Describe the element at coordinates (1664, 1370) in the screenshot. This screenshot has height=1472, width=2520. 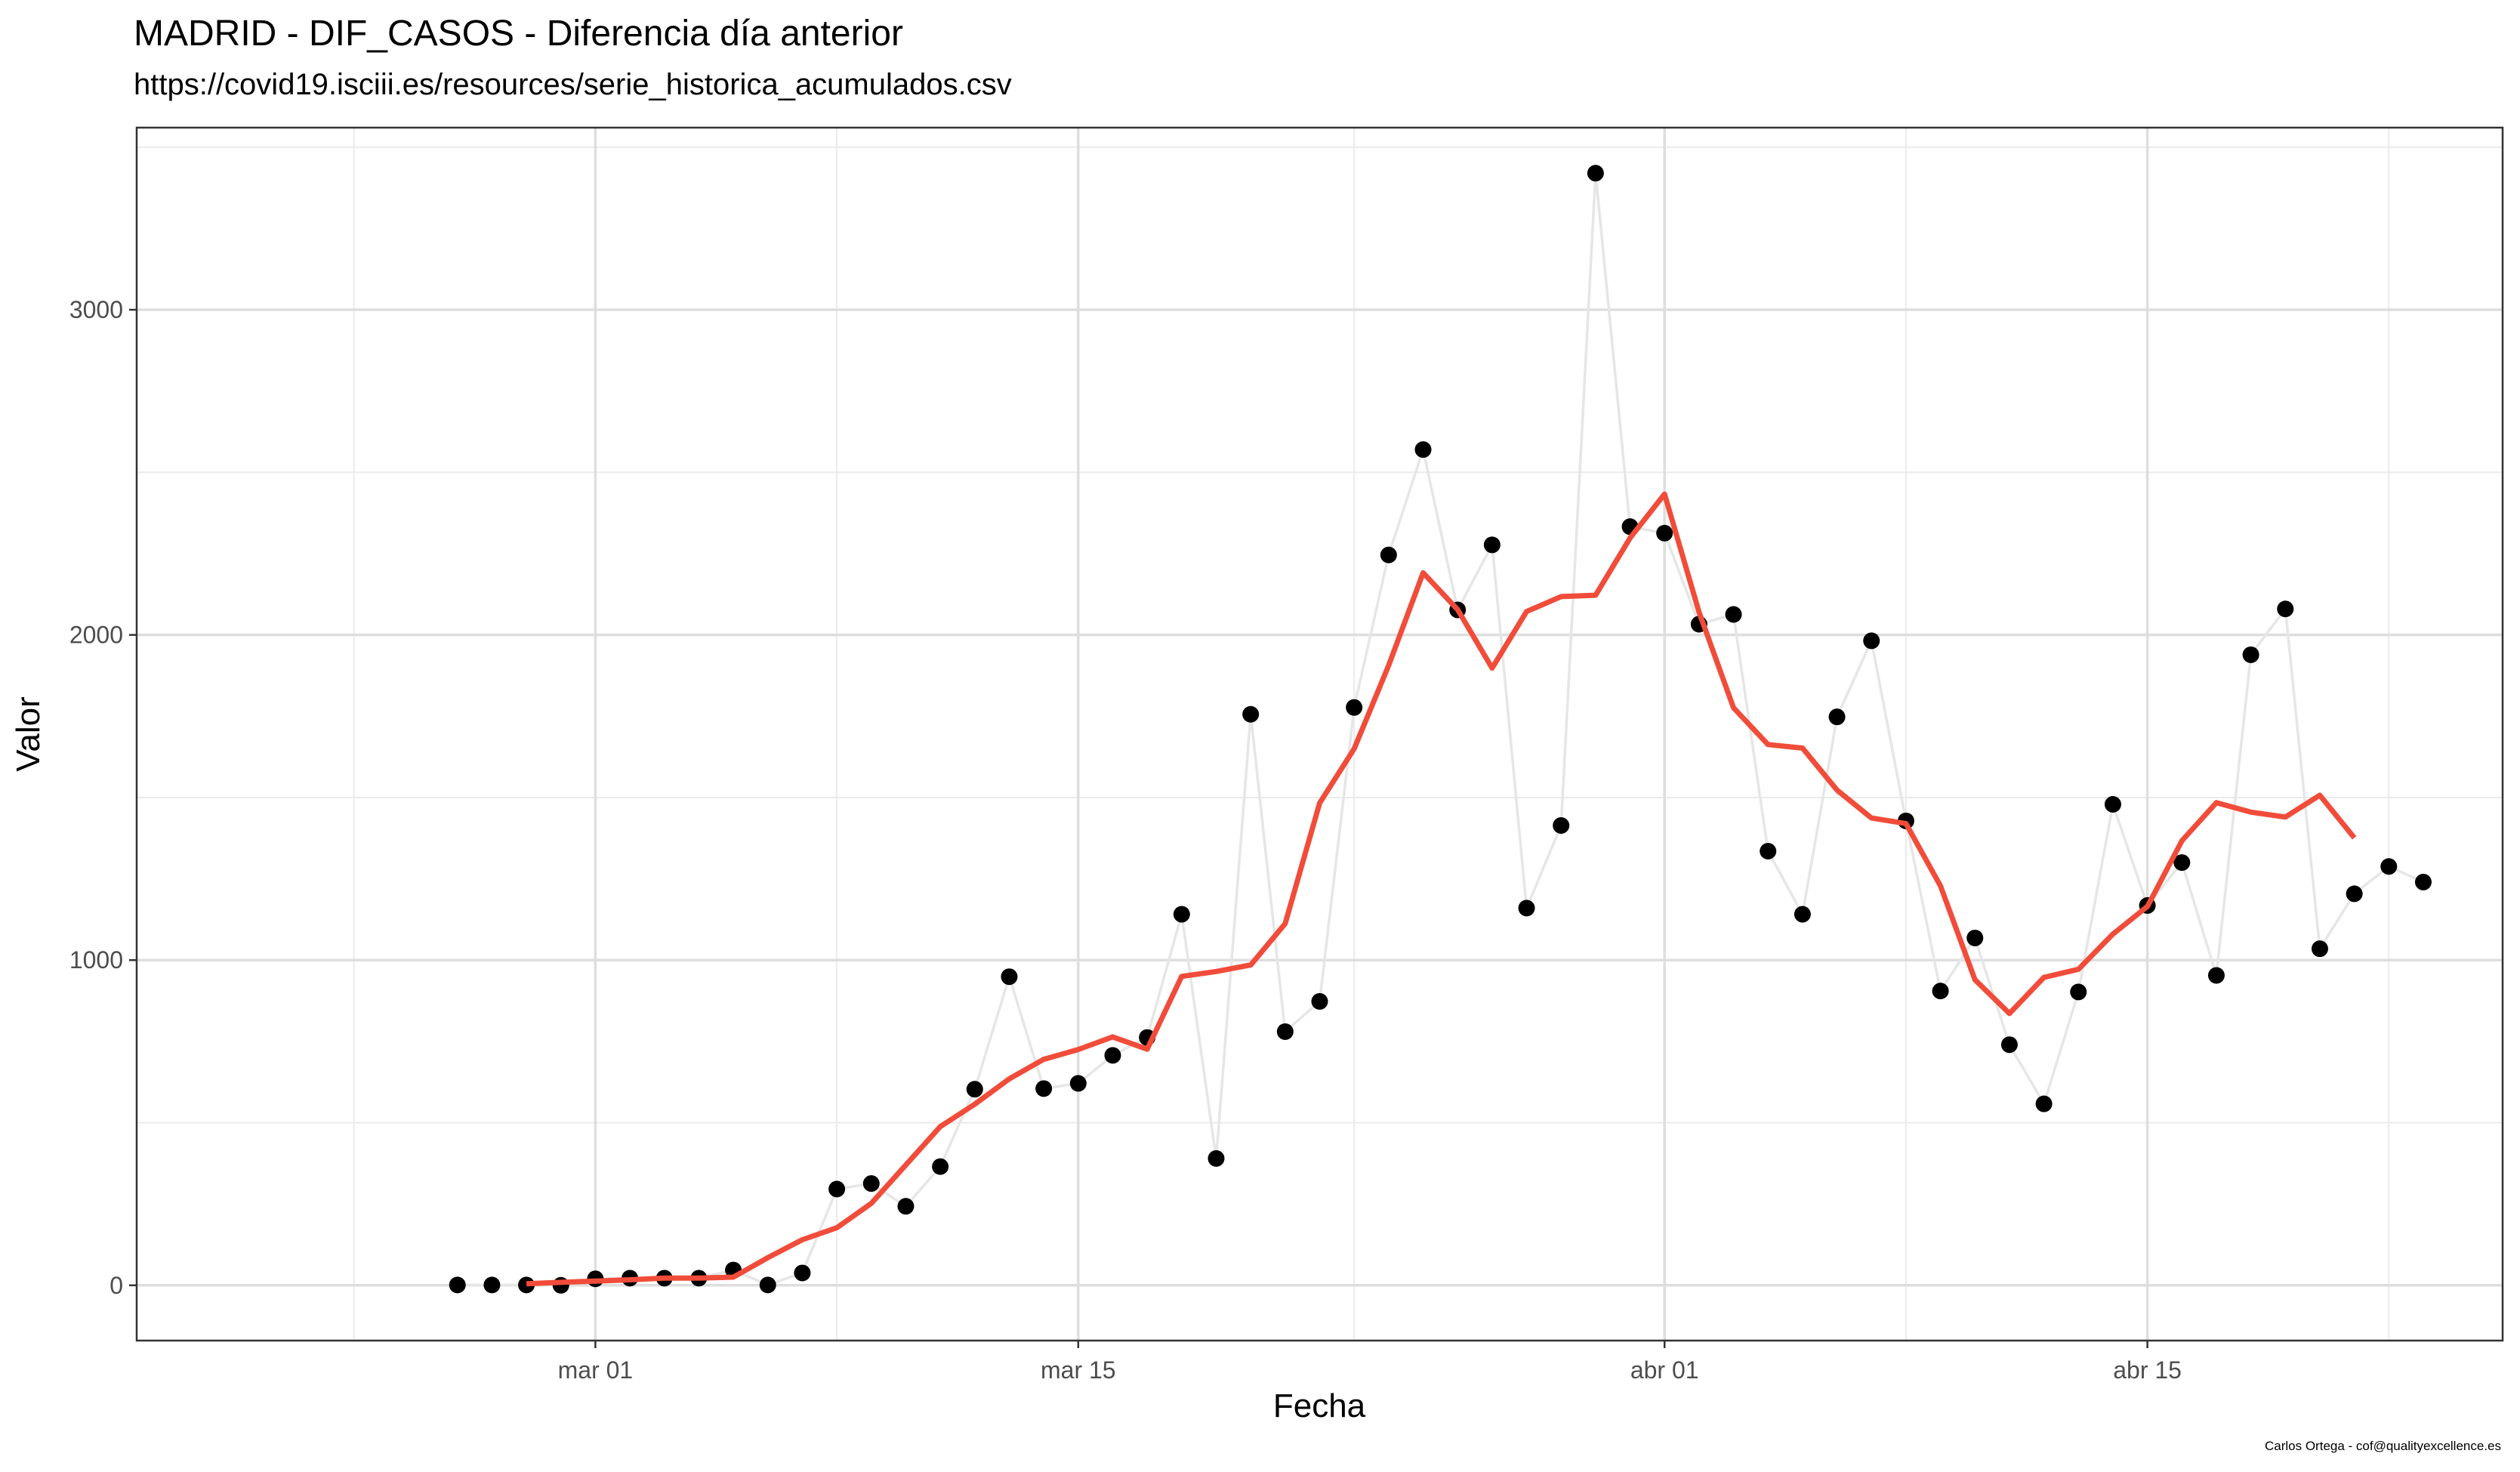
I see `x-tick-label: abr 01` at that location.